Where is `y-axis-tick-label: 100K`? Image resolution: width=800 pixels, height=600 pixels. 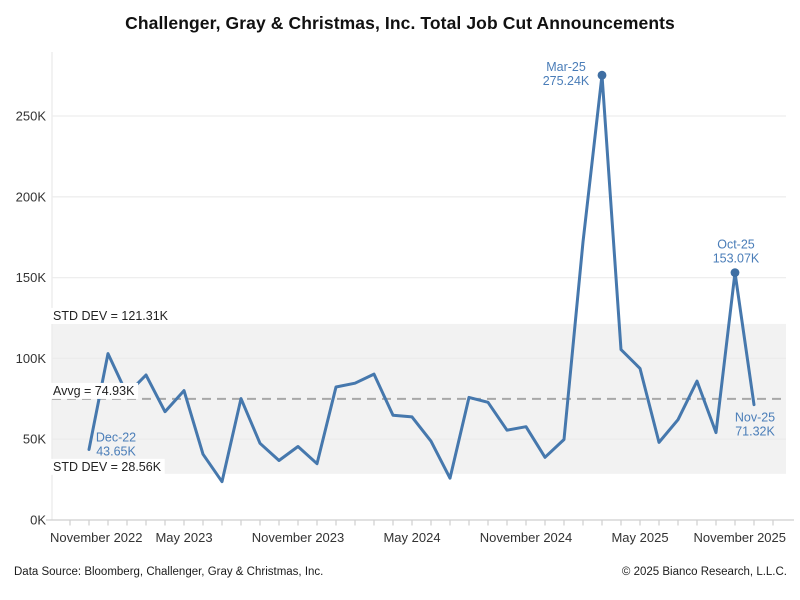 y-axis-tick-label: 100K is located at coordinates (31, 358).